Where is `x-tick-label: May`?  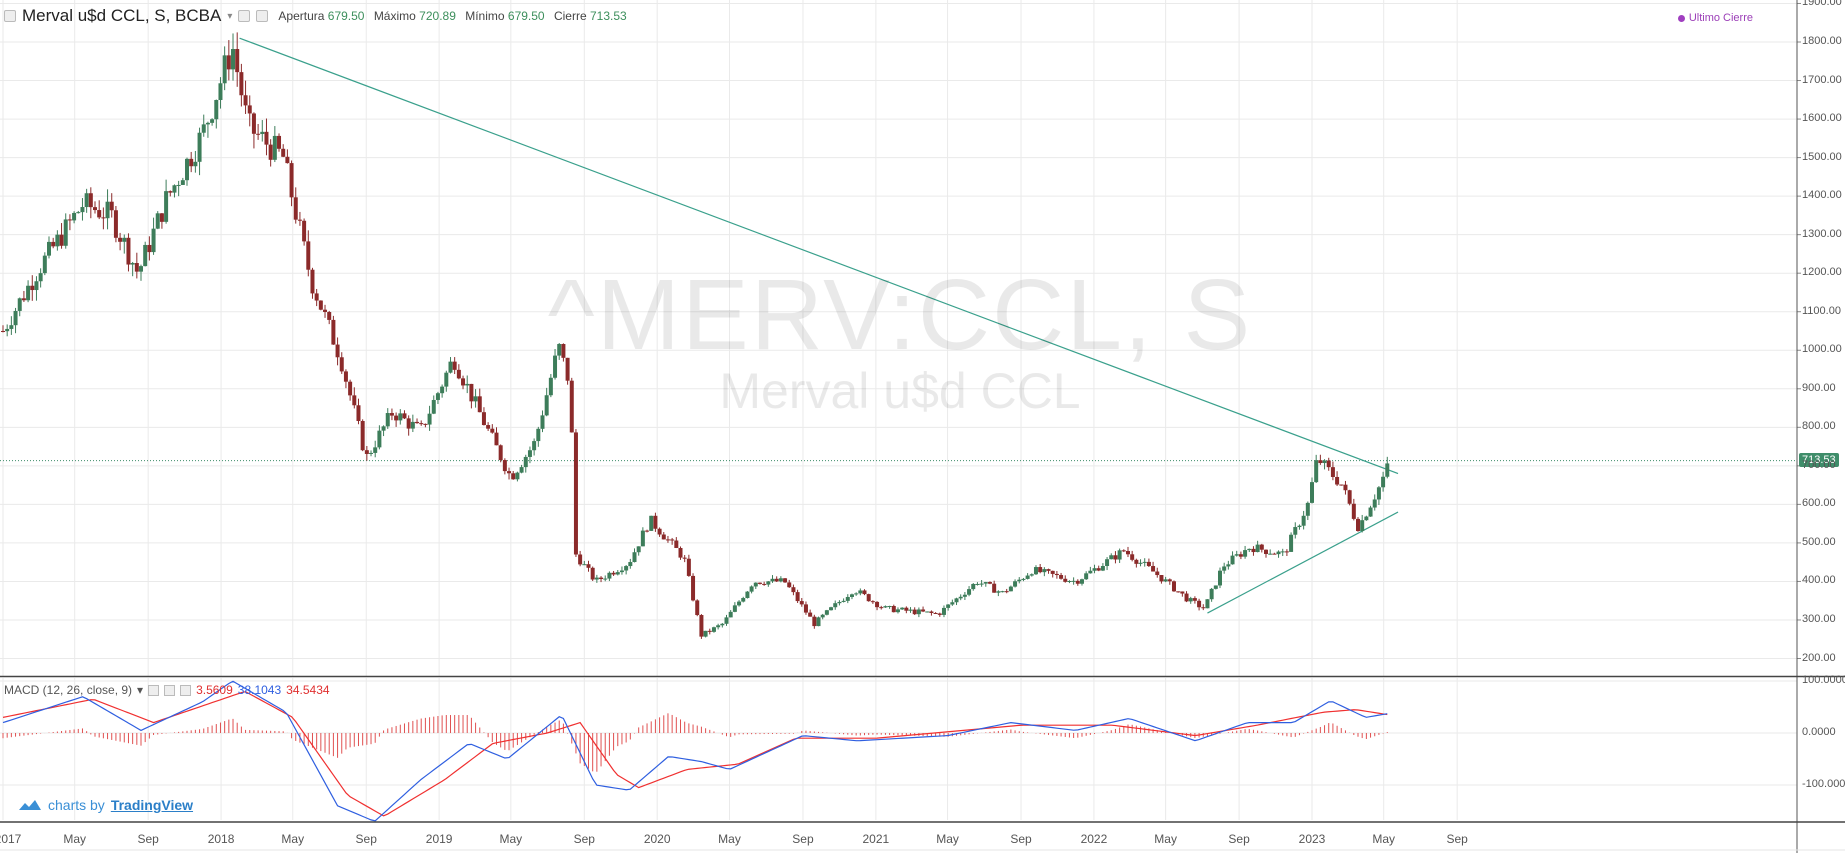 x-tick-label: May is located at coordinates (293, 839).